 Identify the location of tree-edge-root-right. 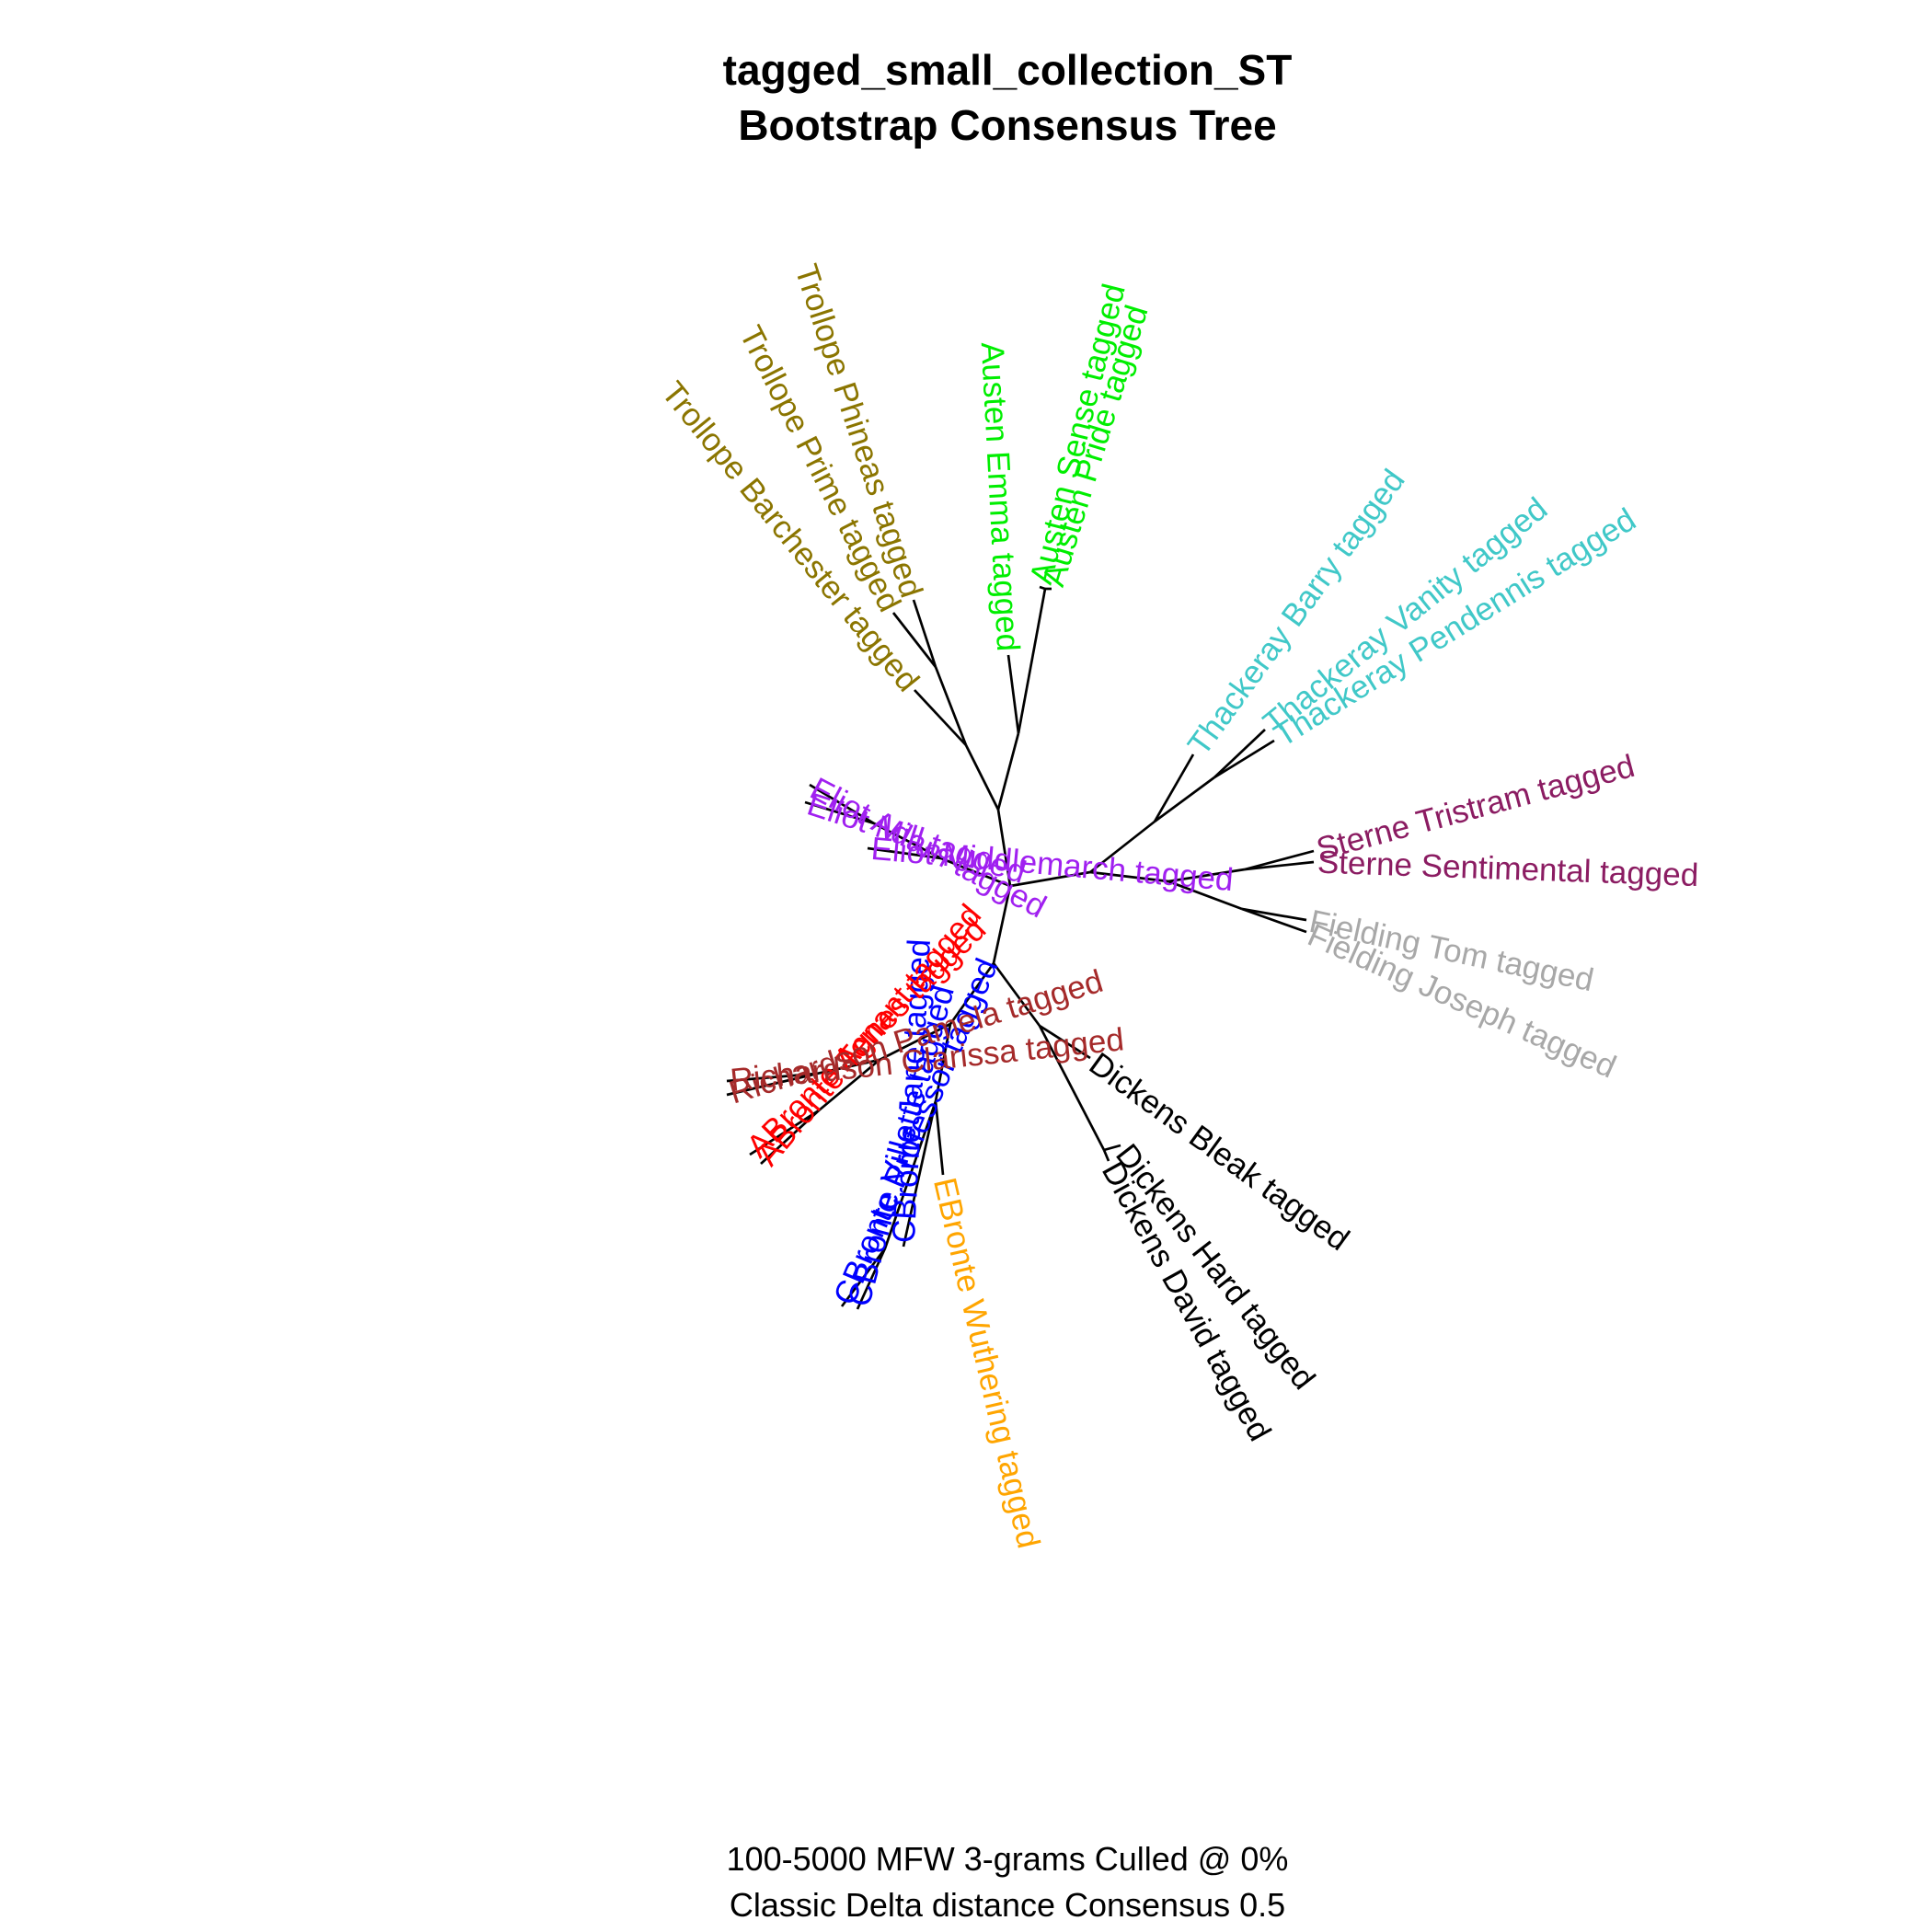
(1050, 879).